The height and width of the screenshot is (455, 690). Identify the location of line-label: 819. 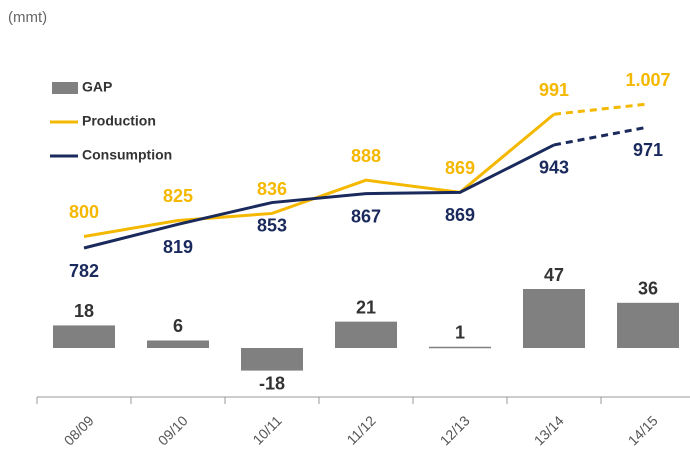
(178, 247).